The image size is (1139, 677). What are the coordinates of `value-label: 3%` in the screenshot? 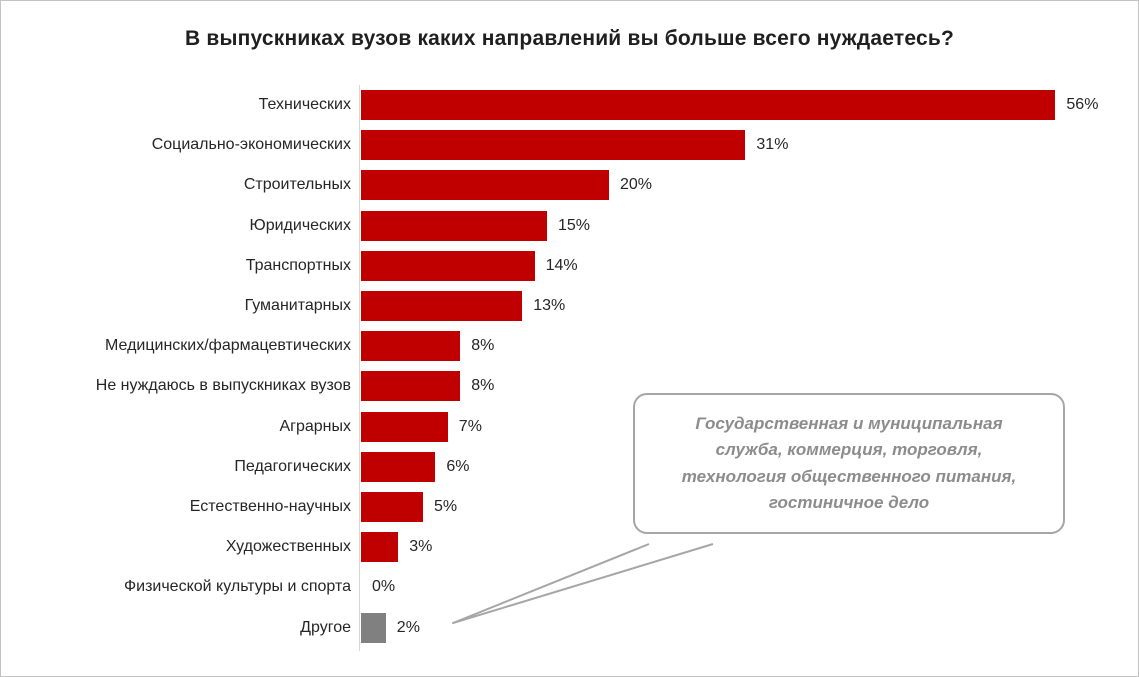 It's located at (421, 547).